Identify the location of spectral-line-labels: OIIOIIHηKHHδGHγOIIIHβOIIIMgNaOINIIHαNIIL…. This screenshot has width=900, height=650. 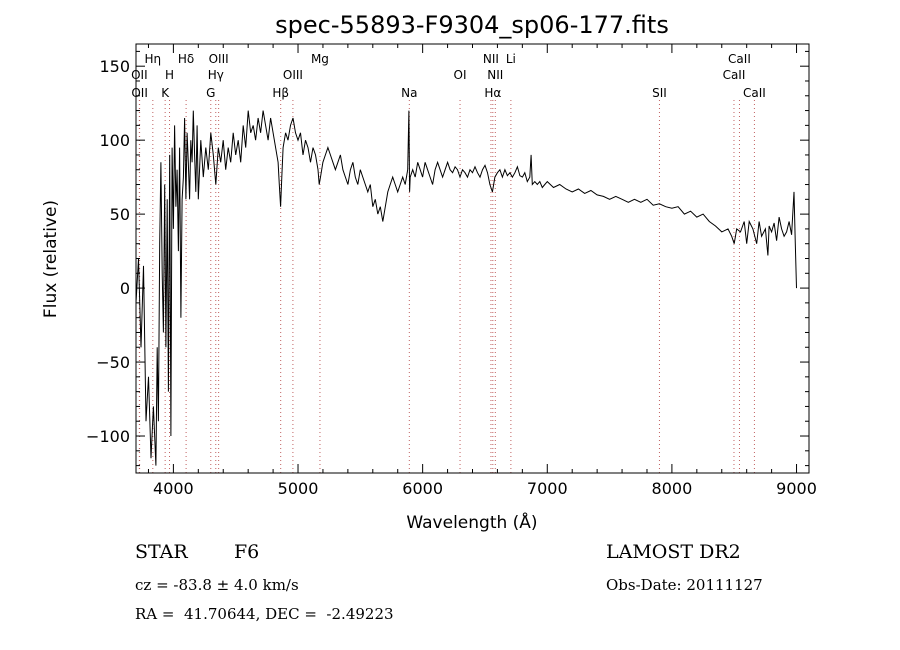
(448, 76).